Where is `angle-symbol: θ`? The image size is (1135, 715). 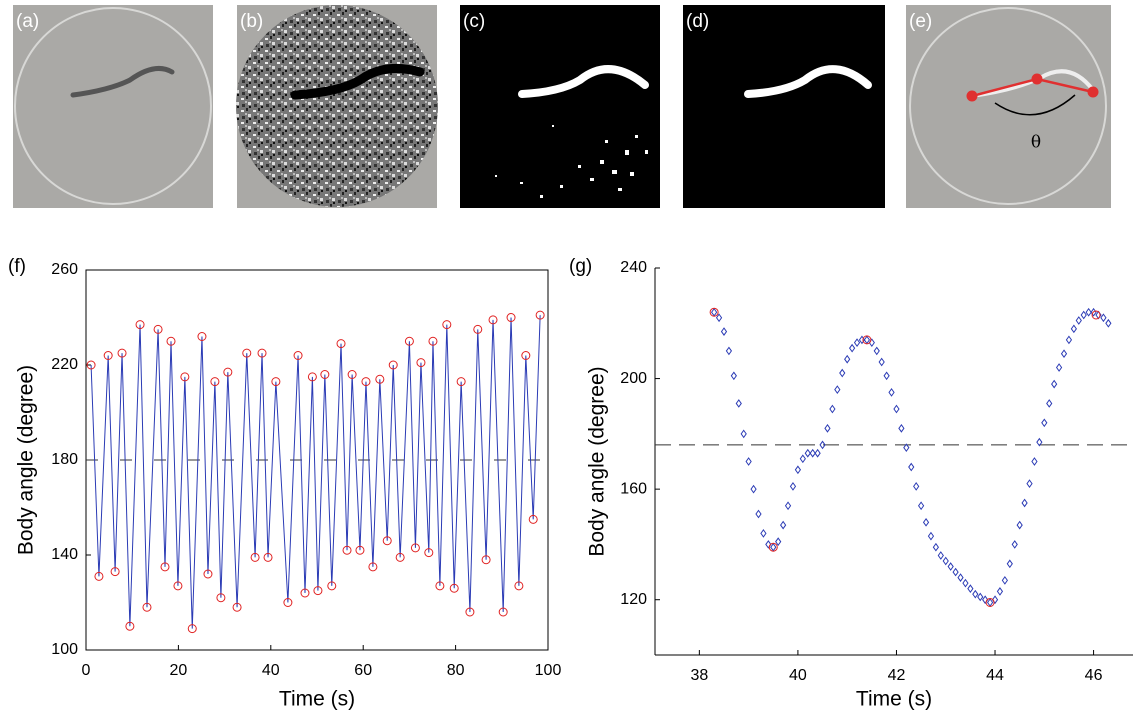 angle-symbol: θ is located at coordinates (1036, 143).